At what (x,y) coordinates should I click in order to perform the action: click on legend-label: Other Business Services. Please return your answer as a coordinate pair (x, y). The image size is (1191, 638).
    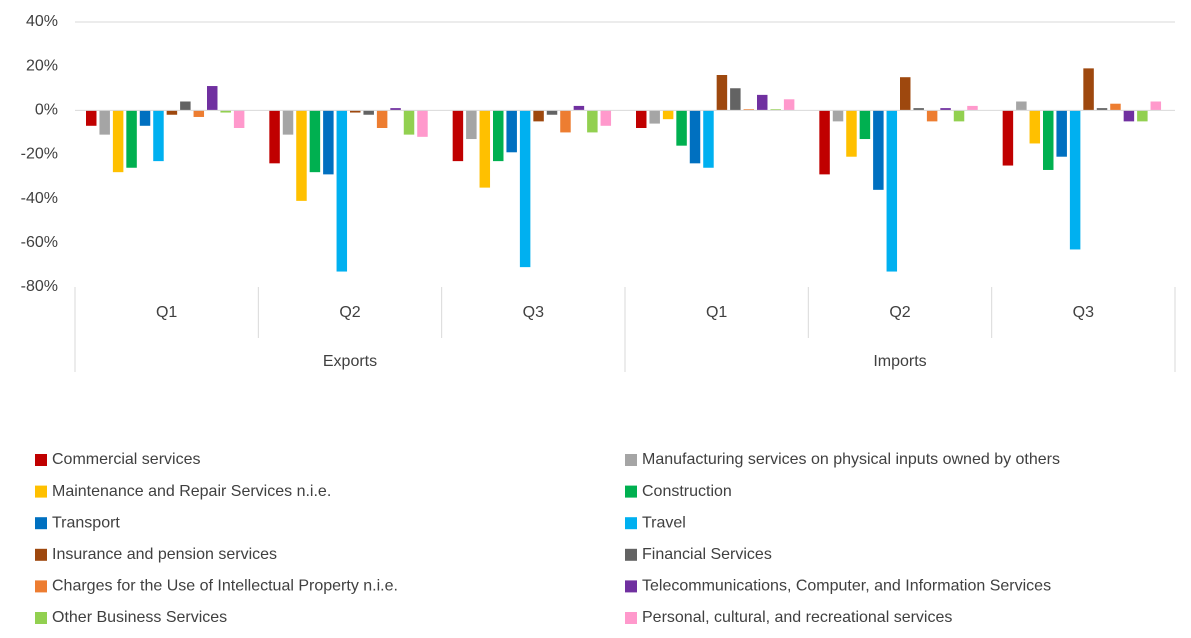
    Looking at the image, I should click on (139, 617).